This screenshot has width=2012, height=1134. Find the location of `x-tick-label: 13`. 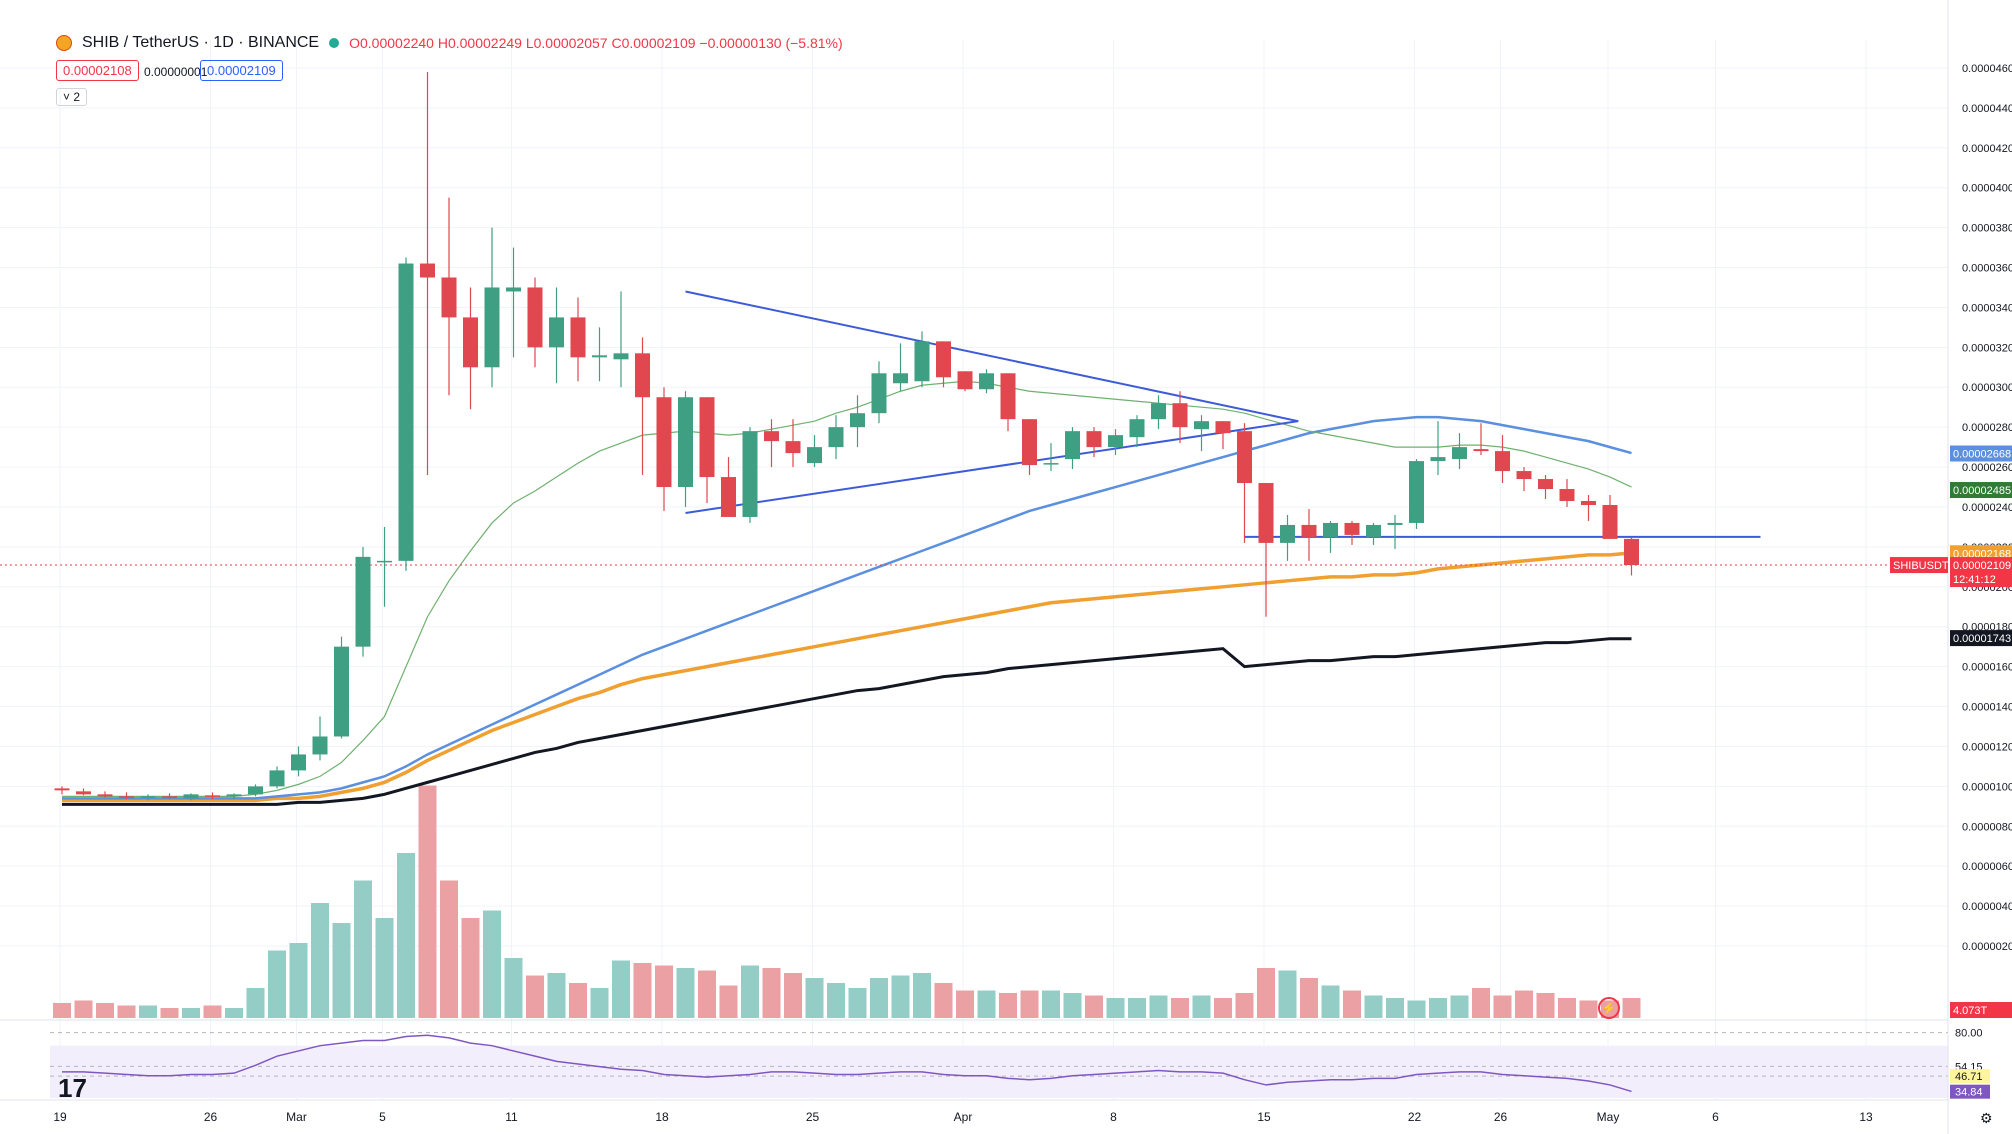

x-tick-label: 13 is located at coordinates (1866, 1117).